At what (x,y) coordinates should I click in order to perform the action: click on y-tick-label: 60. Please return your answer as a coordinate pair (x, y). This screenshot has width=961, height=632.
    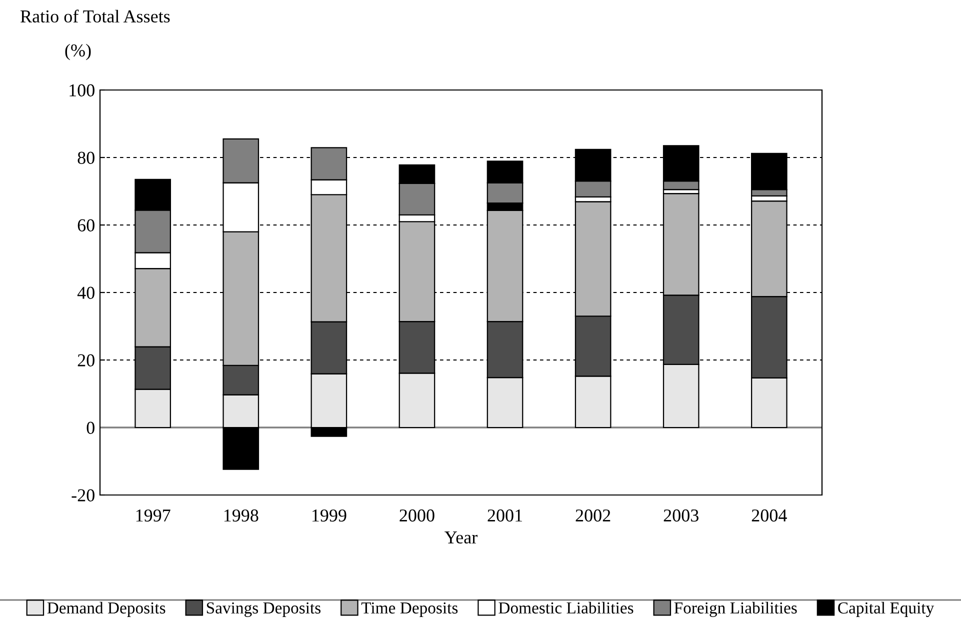
    Looking at the image, I should click on (86, 225).